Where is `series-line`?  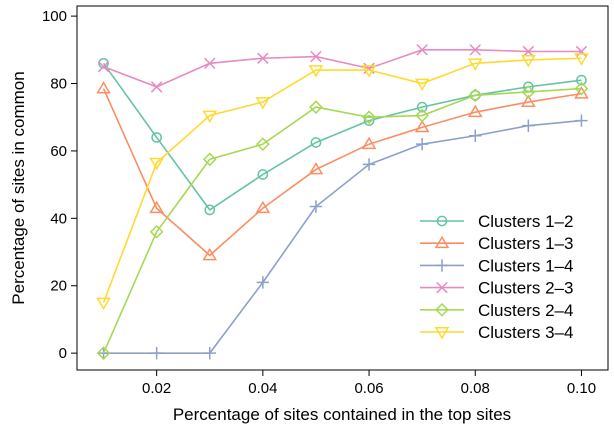 series-line is located at coordinates (342, 68).